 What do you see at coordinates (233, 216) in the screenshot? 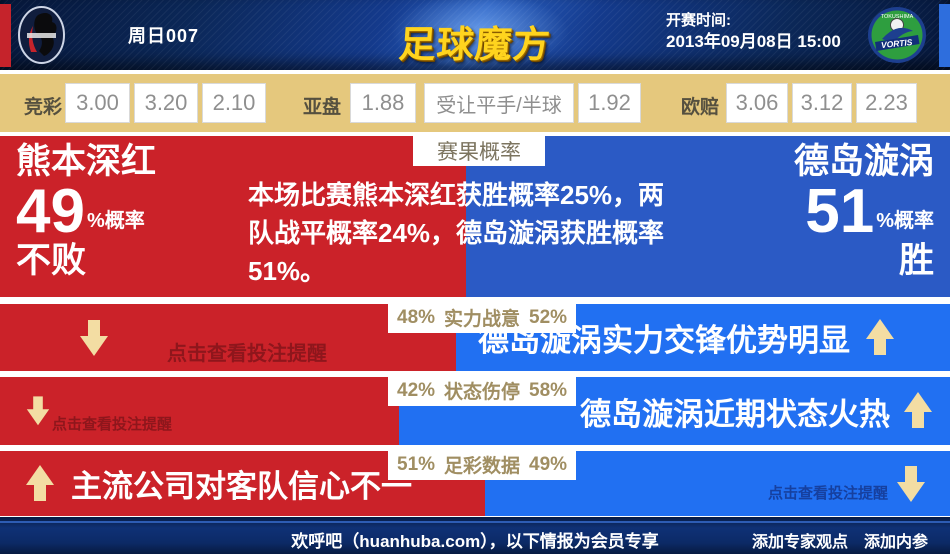
I see `home-probability-panel` at bounding box center [233, 216].